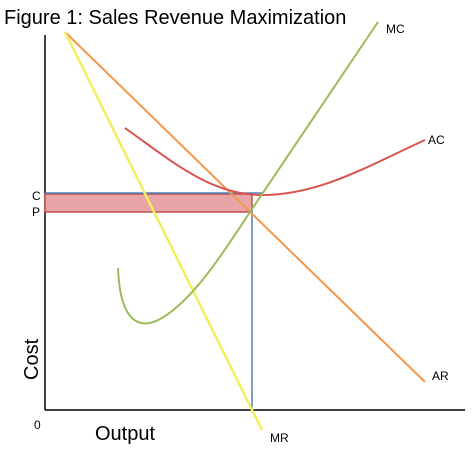 This screenshot has height=455, width=474. What do you see at coordinates (32, 359) in the screenshot?
I see `y-axis-label: Cost` at bounding box center [32, 359].